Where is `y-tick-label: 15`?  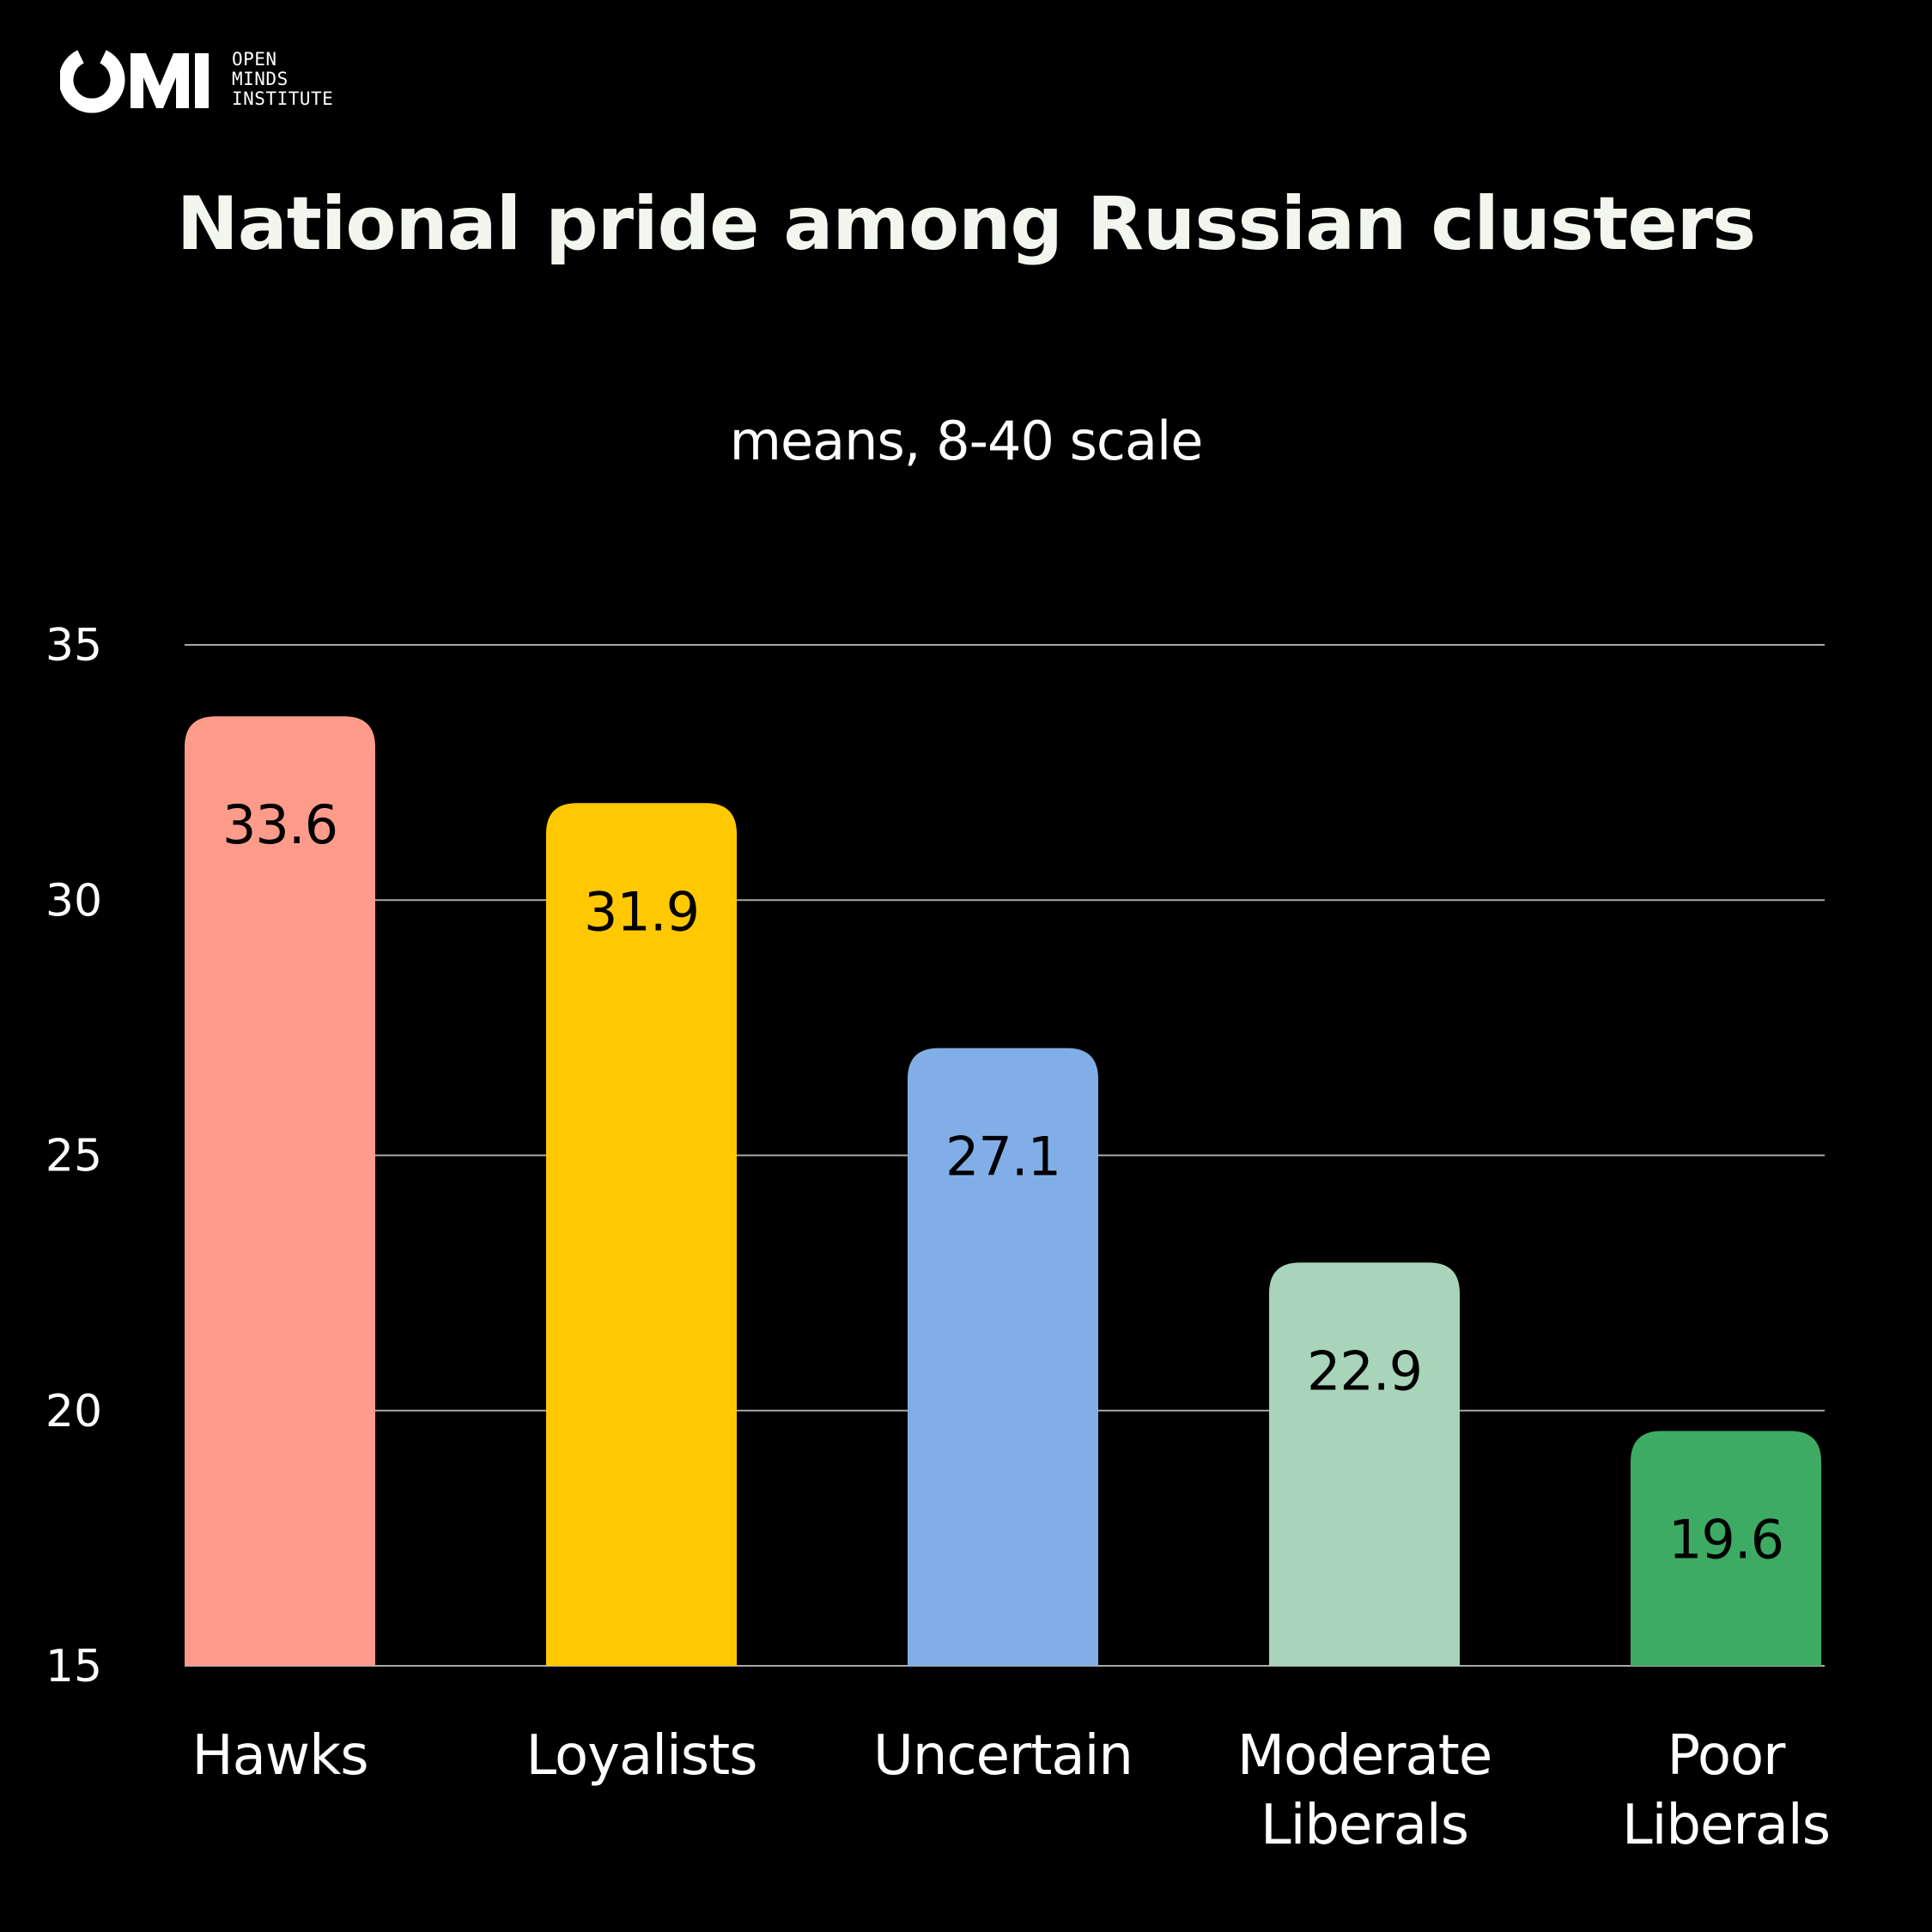
y-tick-label: 15 is located at coordinates (74, 1667).